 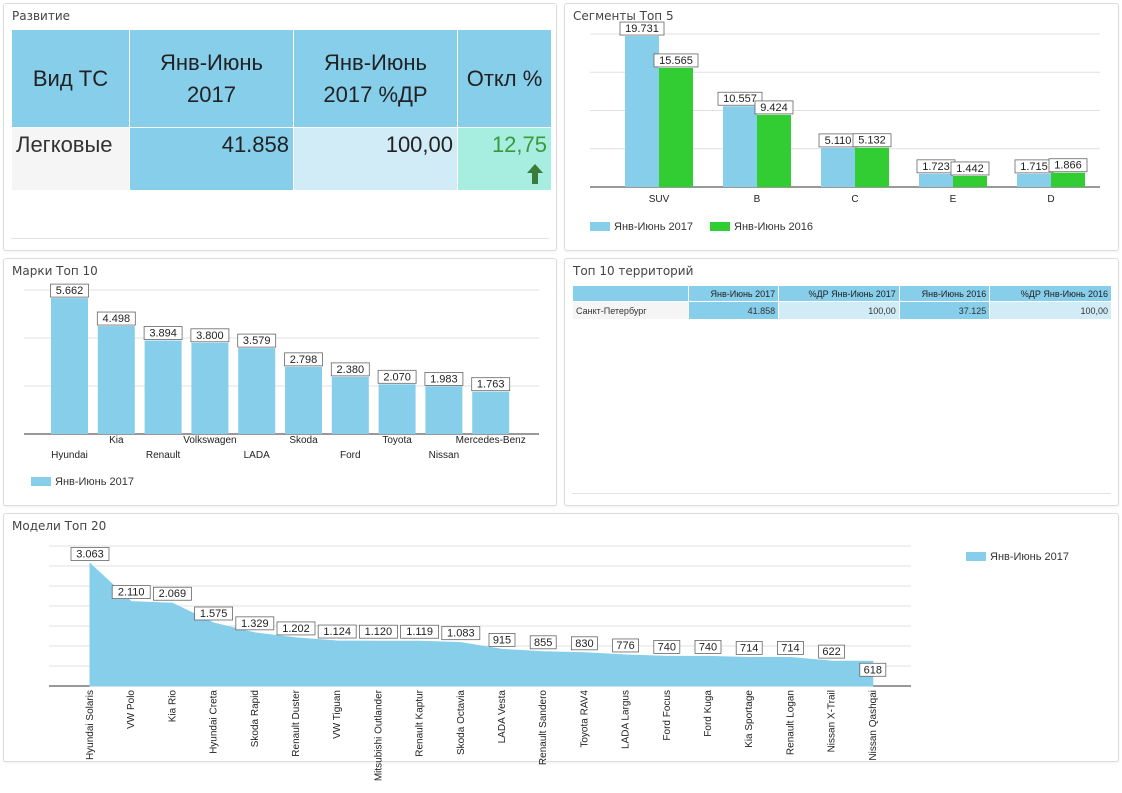 I want to click on model-value-label: 1.202, so click(x=296, y=629).